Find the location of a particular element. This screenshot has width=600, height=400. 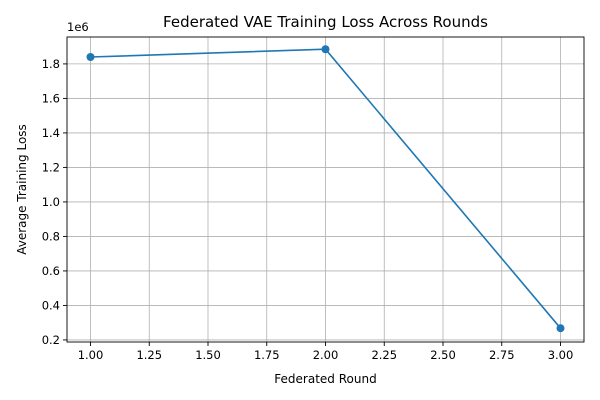

x-tick-label: 2.00 is located at coordinates (326, 355).